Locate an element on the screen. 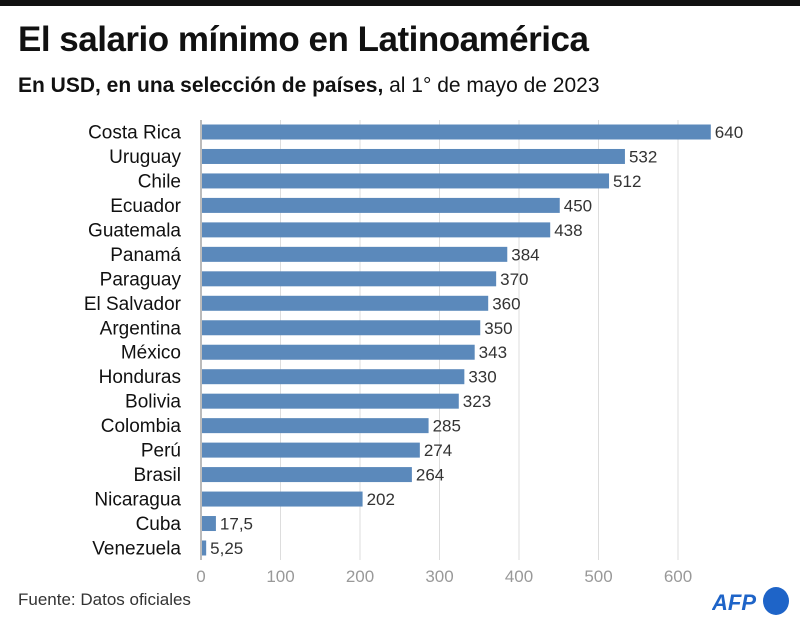  data-label: 450 is located at coordinates (578, 205).